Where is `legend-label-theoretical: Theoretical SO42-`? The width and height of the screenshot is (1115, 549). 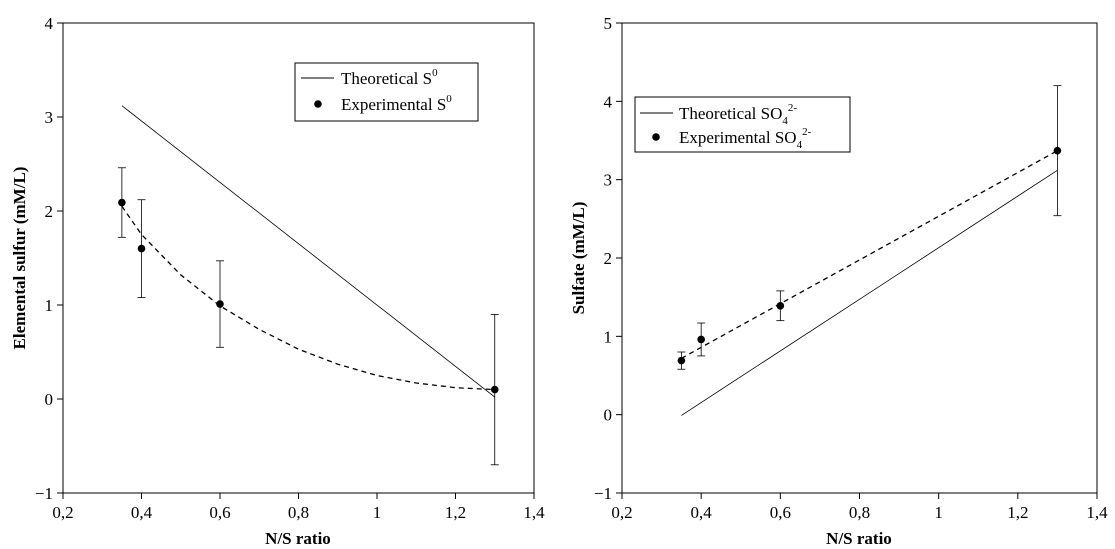
legend-label-theoretical: Theoretical SO42- is located at coordinates (738, 114).